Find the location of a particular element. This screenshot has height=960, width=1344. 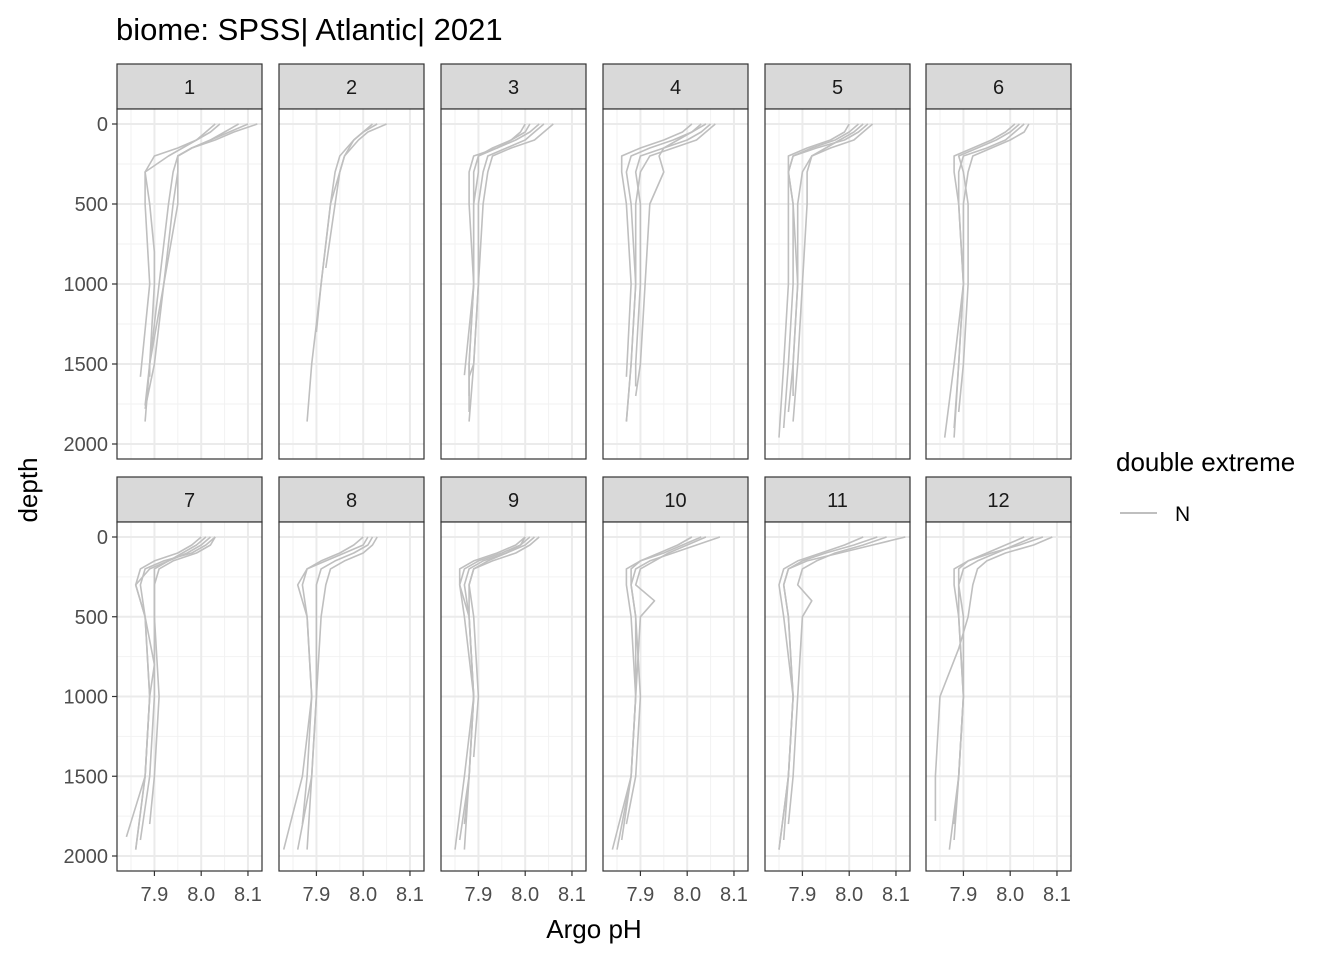

facet-panel-6: 6 is located at coordinates (998, 261).